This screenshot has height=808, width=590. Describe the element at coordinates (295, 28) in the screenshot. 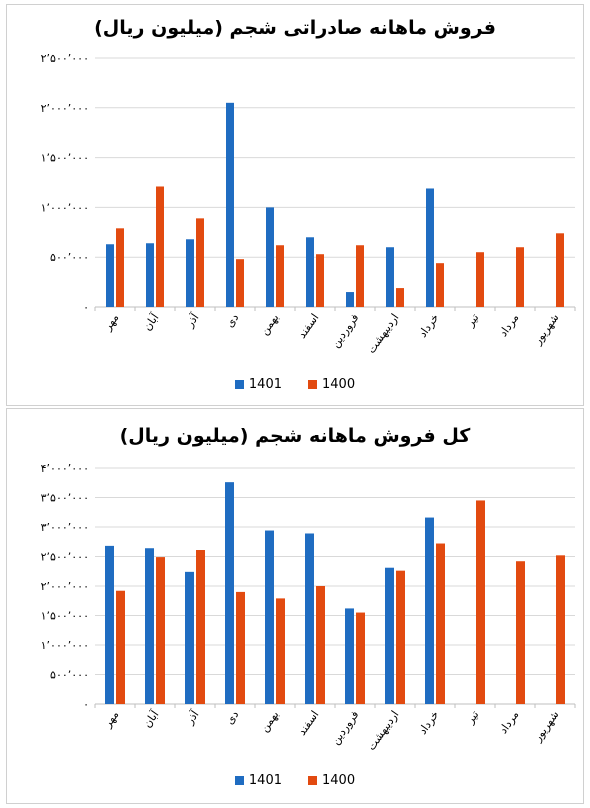

I see `chart-title: فروش ماهانه صادراتی شجم (میلیون ریال)` at that location.